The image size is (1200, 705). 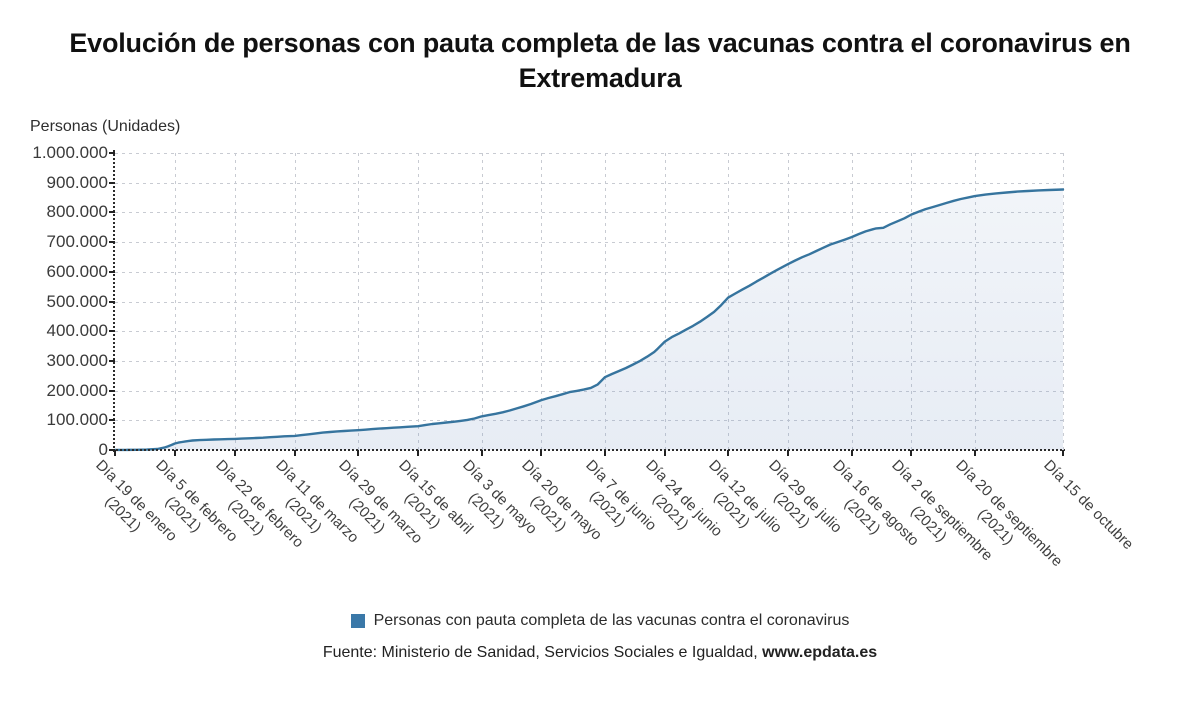 What do you see at coordinates (588, 450) in the screenshot?
I see `x-axis-line` at bounding box center [588, 450].